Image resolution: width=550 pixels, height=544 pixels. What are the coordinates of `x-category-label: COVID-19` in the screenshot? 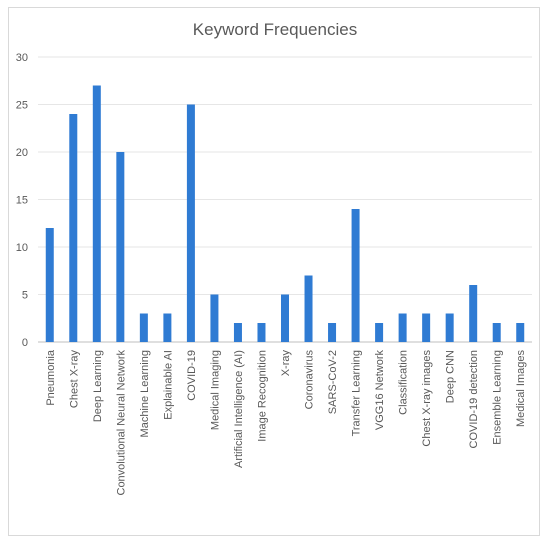 It's located at (192, 375).